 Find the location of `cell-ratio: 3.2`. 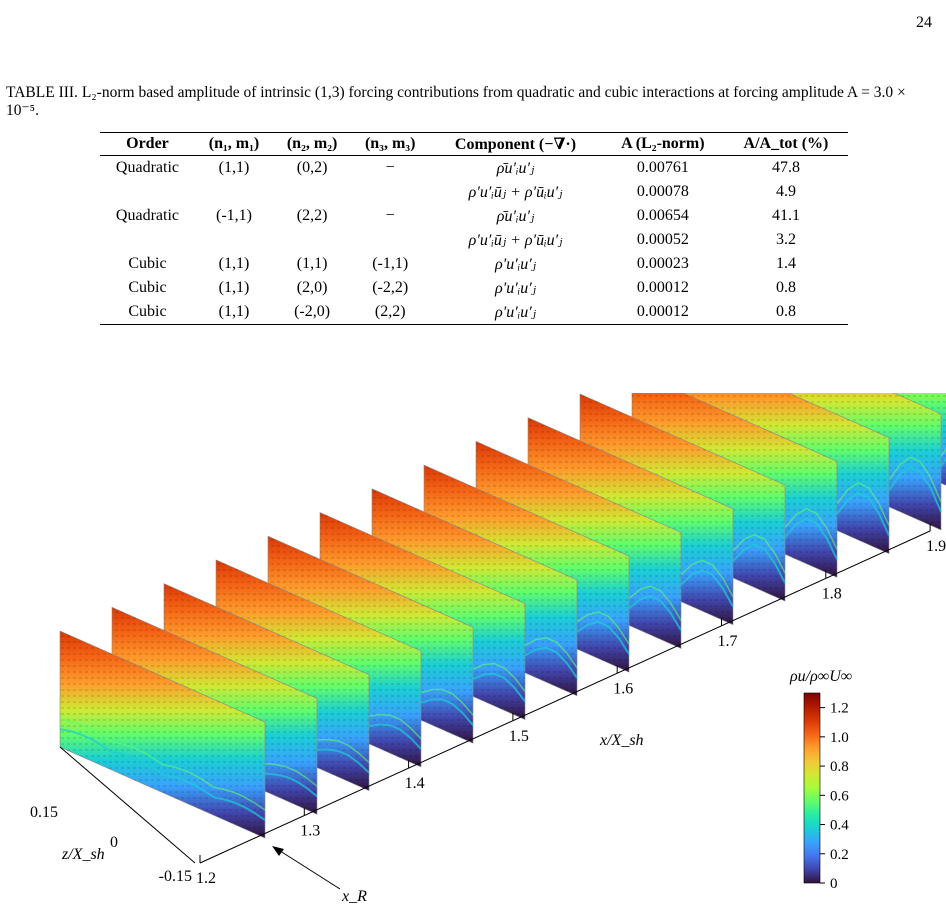

cell-ratio: 3.2 is located at coordinates (785, 239).